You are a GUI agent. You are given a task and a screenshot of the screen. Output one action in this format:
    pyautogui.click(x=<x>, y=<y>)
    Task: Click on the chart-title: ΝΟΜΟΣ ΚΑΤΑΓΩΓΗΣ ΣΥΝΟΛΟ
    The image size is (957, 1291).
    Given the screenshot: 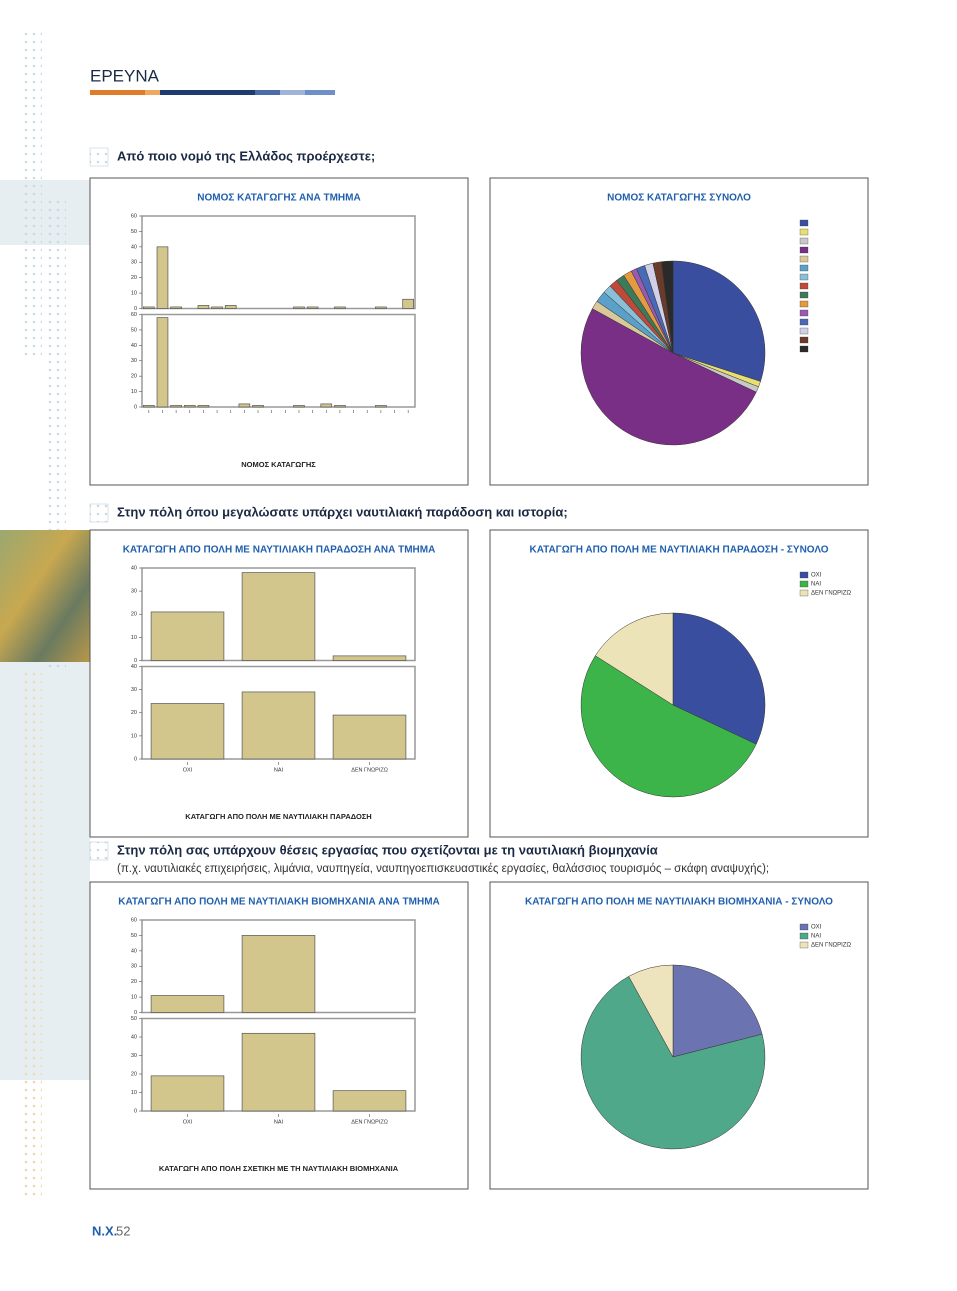 What is the action you would take?
    pyautogui.click(x=679, y=198)
    